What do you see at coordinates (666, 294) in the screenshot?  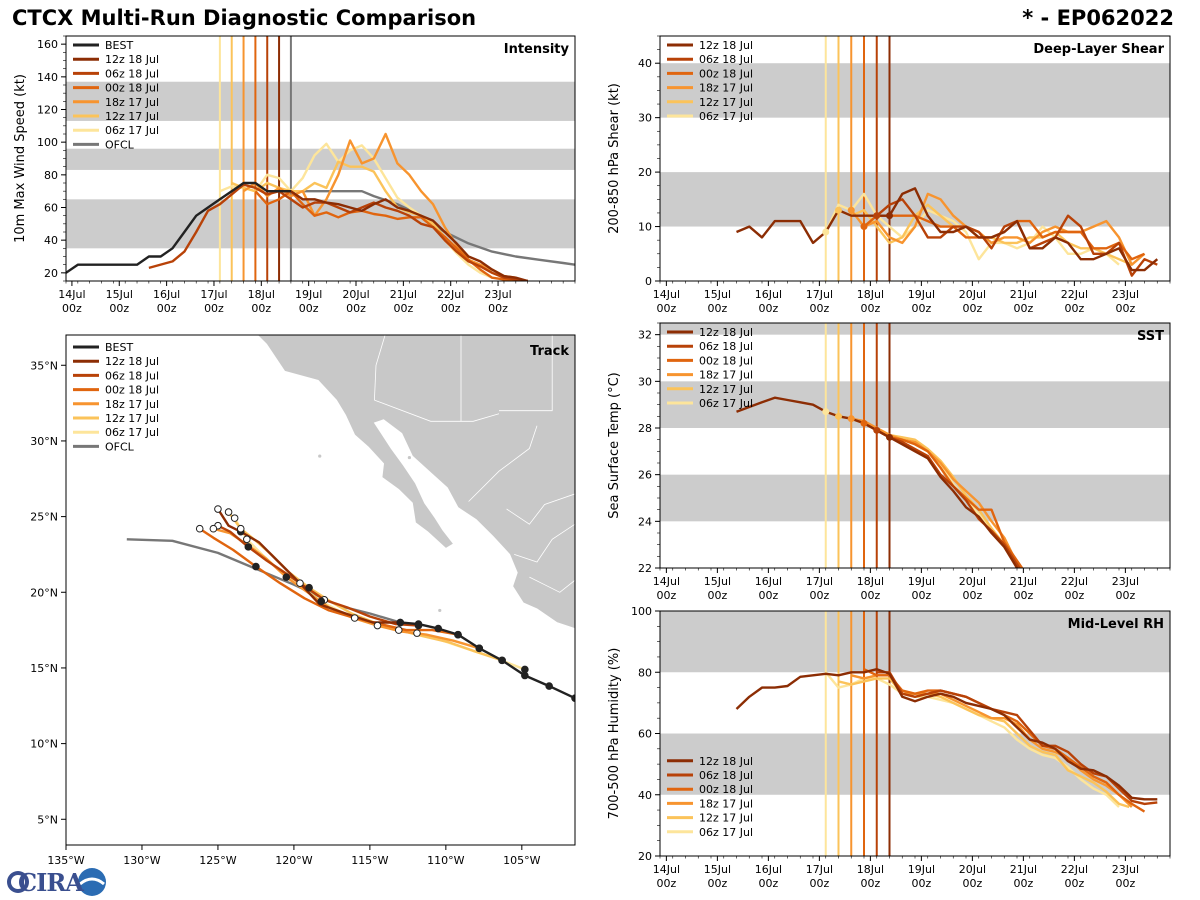 I see `shear-xtick-label-day: 14Jul` at bounding box center [666, 294].